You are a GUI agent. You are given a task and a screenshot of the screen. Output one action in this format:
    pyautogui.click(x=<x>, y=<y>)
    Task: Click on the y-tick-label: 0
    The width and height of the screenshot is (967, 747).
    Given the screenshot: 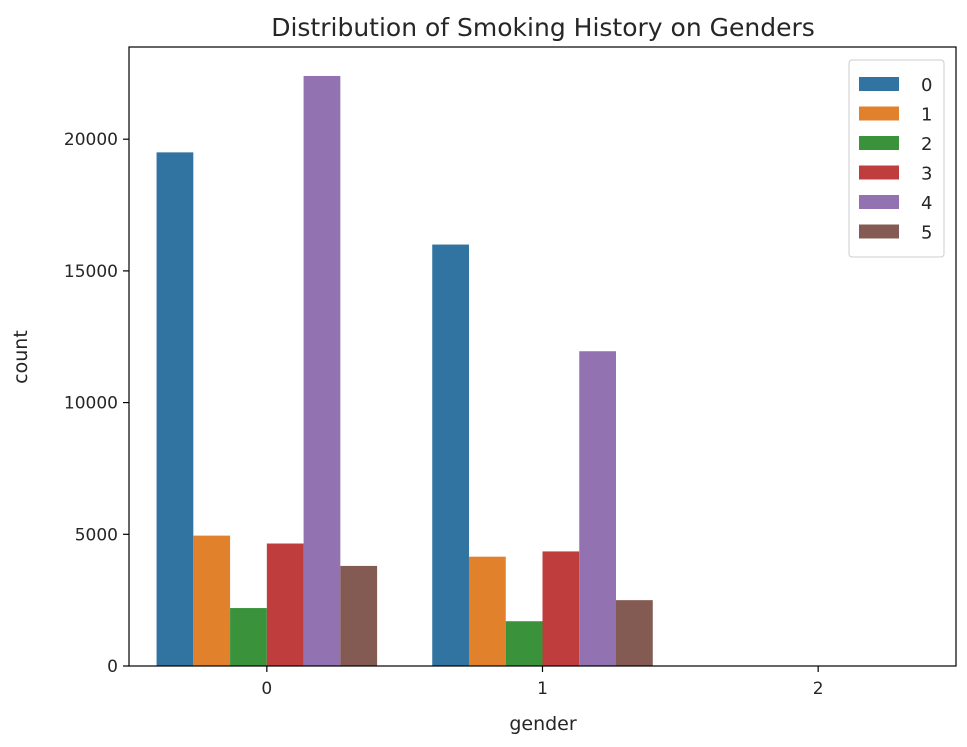 What is the action you would take?
    pyautogui.click(x=112, y=667)
    